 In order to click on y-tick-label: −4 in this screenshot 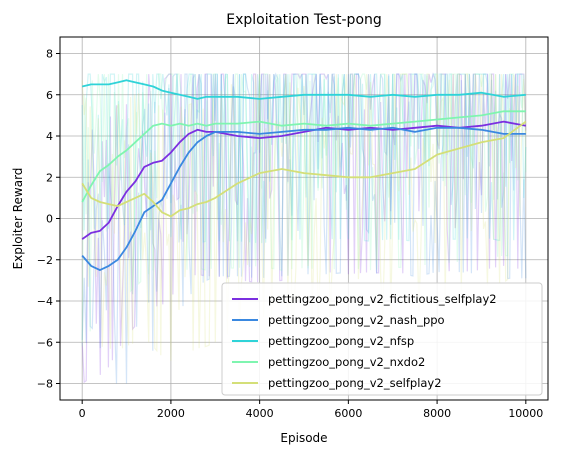, I will do `click(45, 301)`.